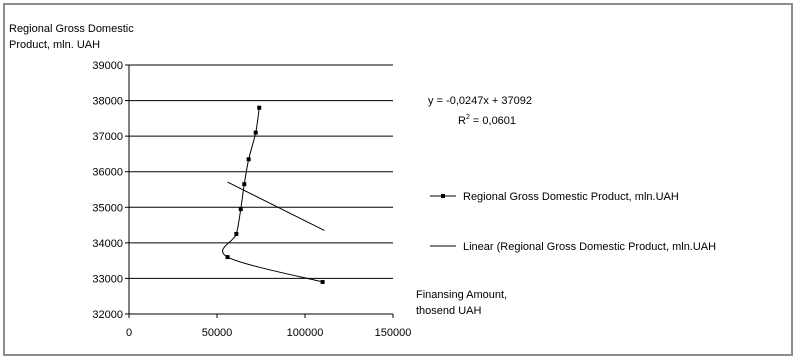 The height and width of the screenshot is (360, 798). I want to click on y-axis-title-line-1: Regional Gross Domestic, so click(71, 29).